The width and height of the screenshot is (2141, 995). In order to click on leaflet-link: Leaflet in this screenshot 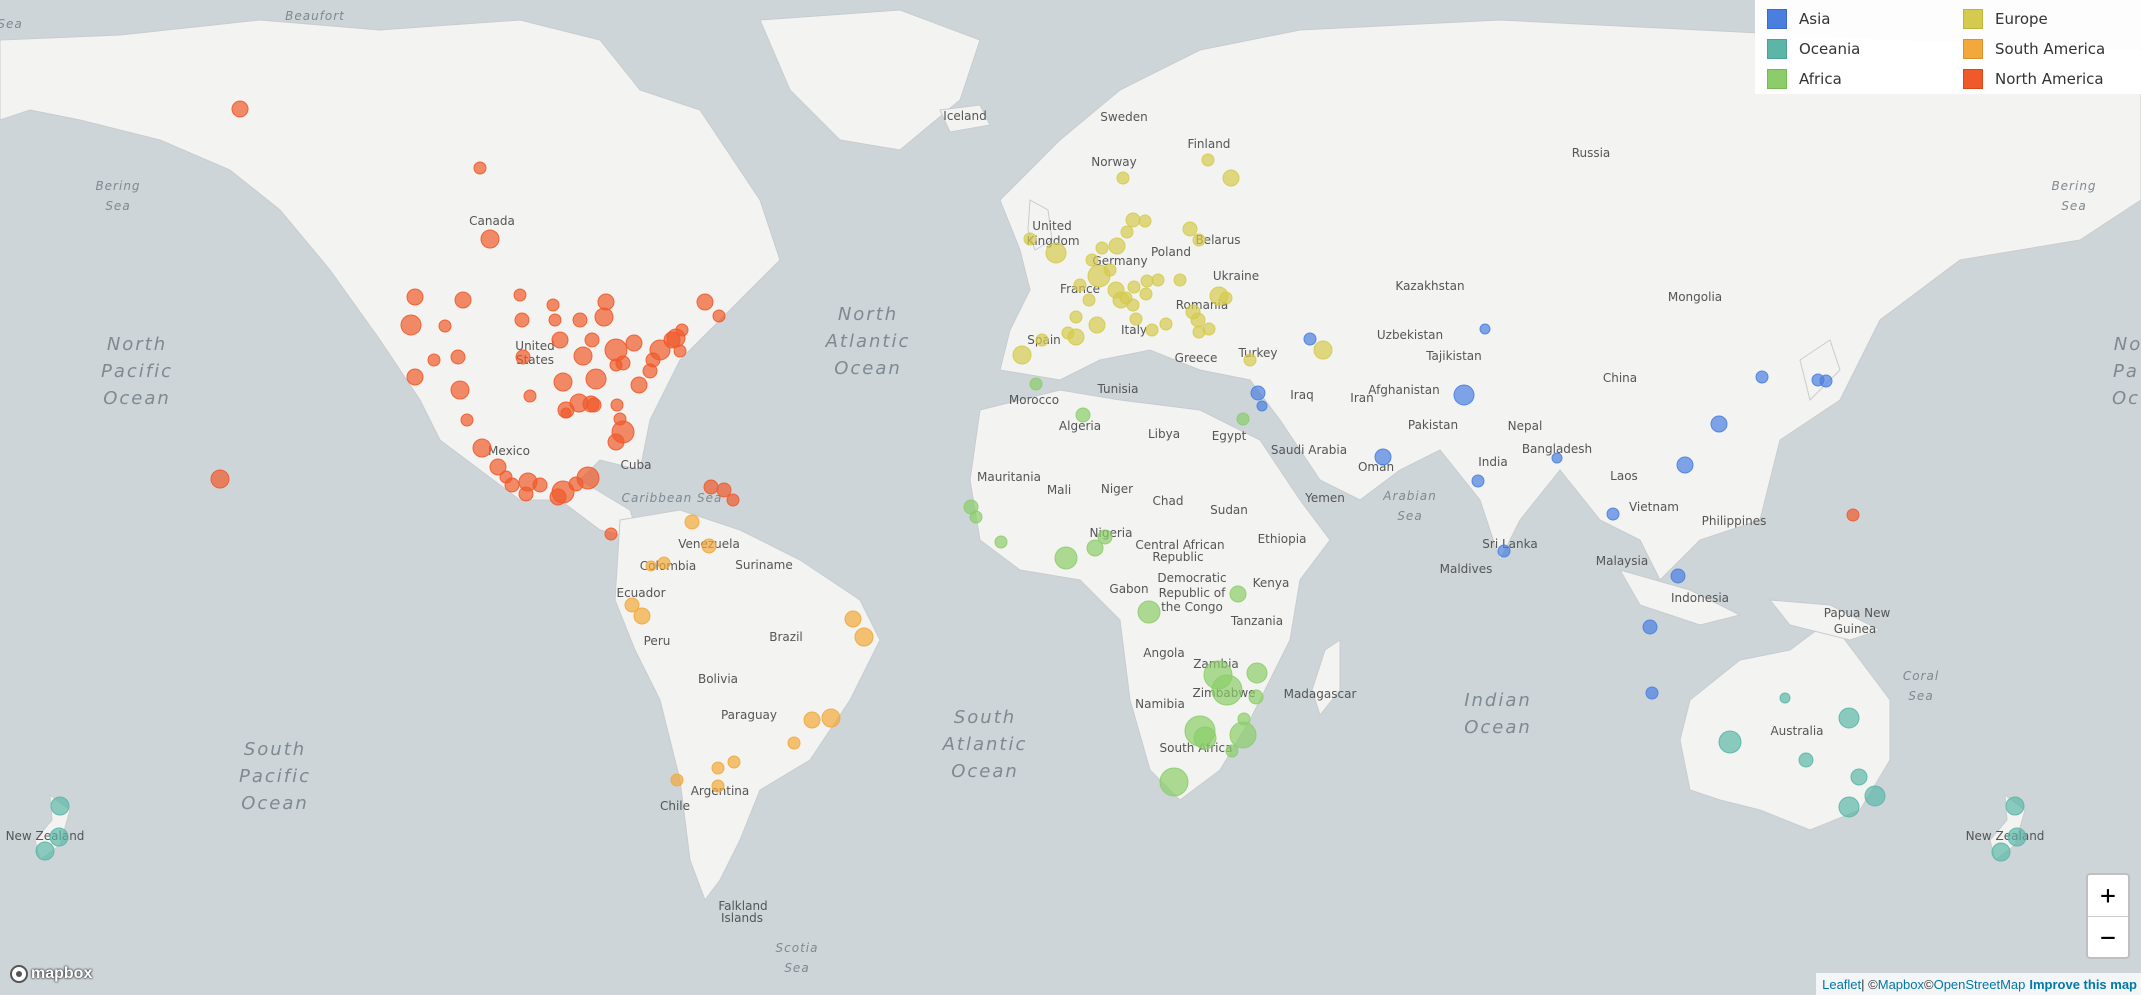, I will do `click(1842, 984)`.